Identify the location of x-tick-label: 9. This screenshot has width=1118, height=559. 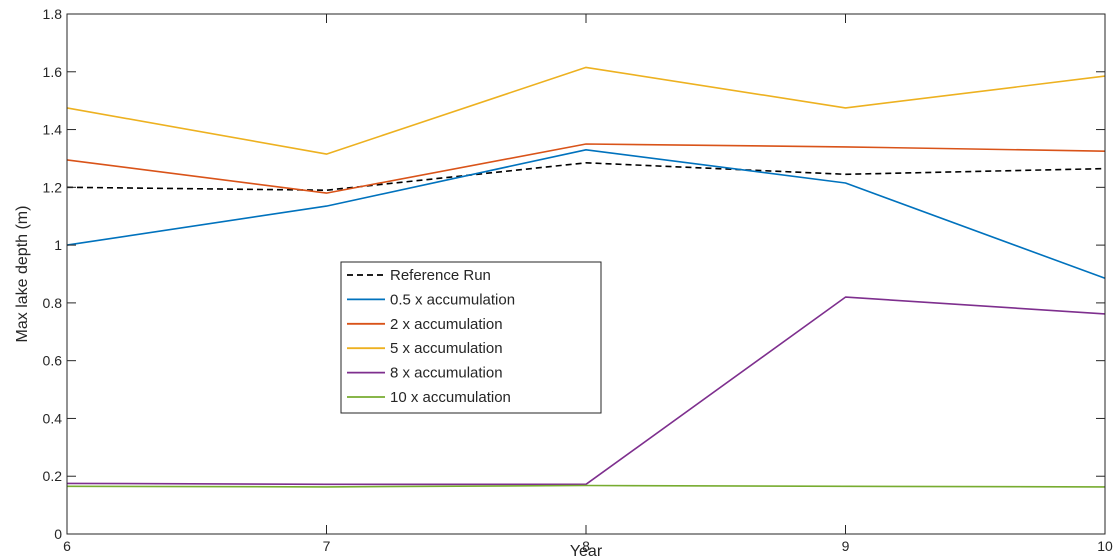
(846, 546).